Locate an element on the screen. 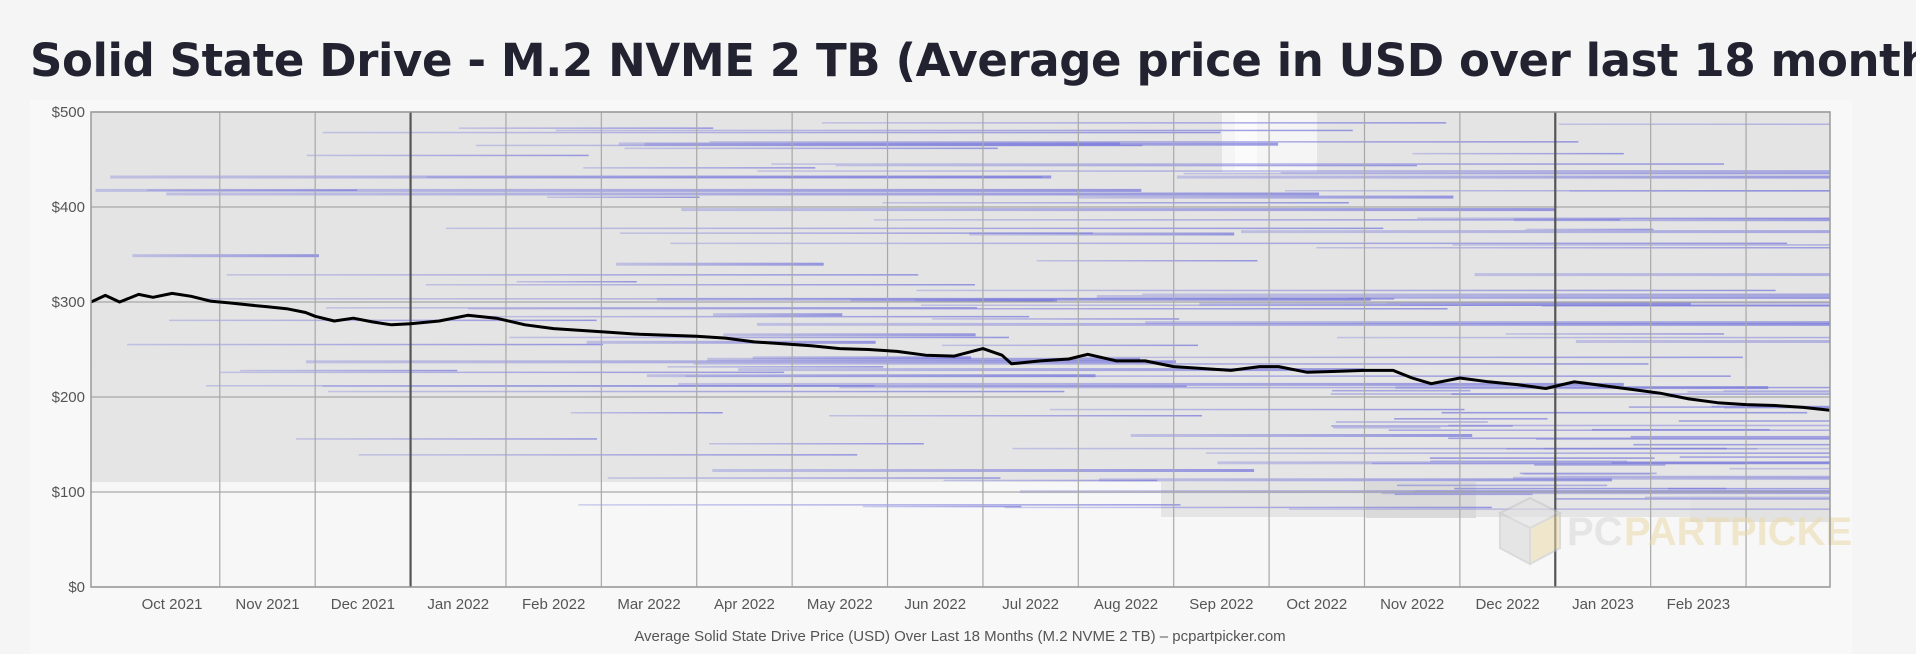 This screenshot has height=654, width=1916. x-tick-label: Jun 2022 is located at coordinates (935, 604).